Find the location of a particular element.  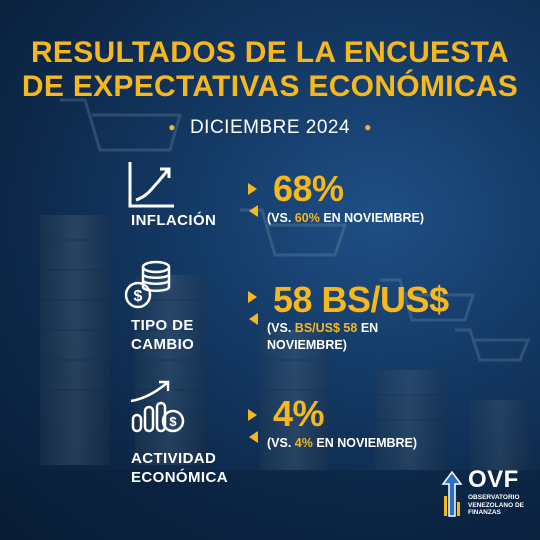

coins-dollar-icon: $ is located at coordinates (147, 284).